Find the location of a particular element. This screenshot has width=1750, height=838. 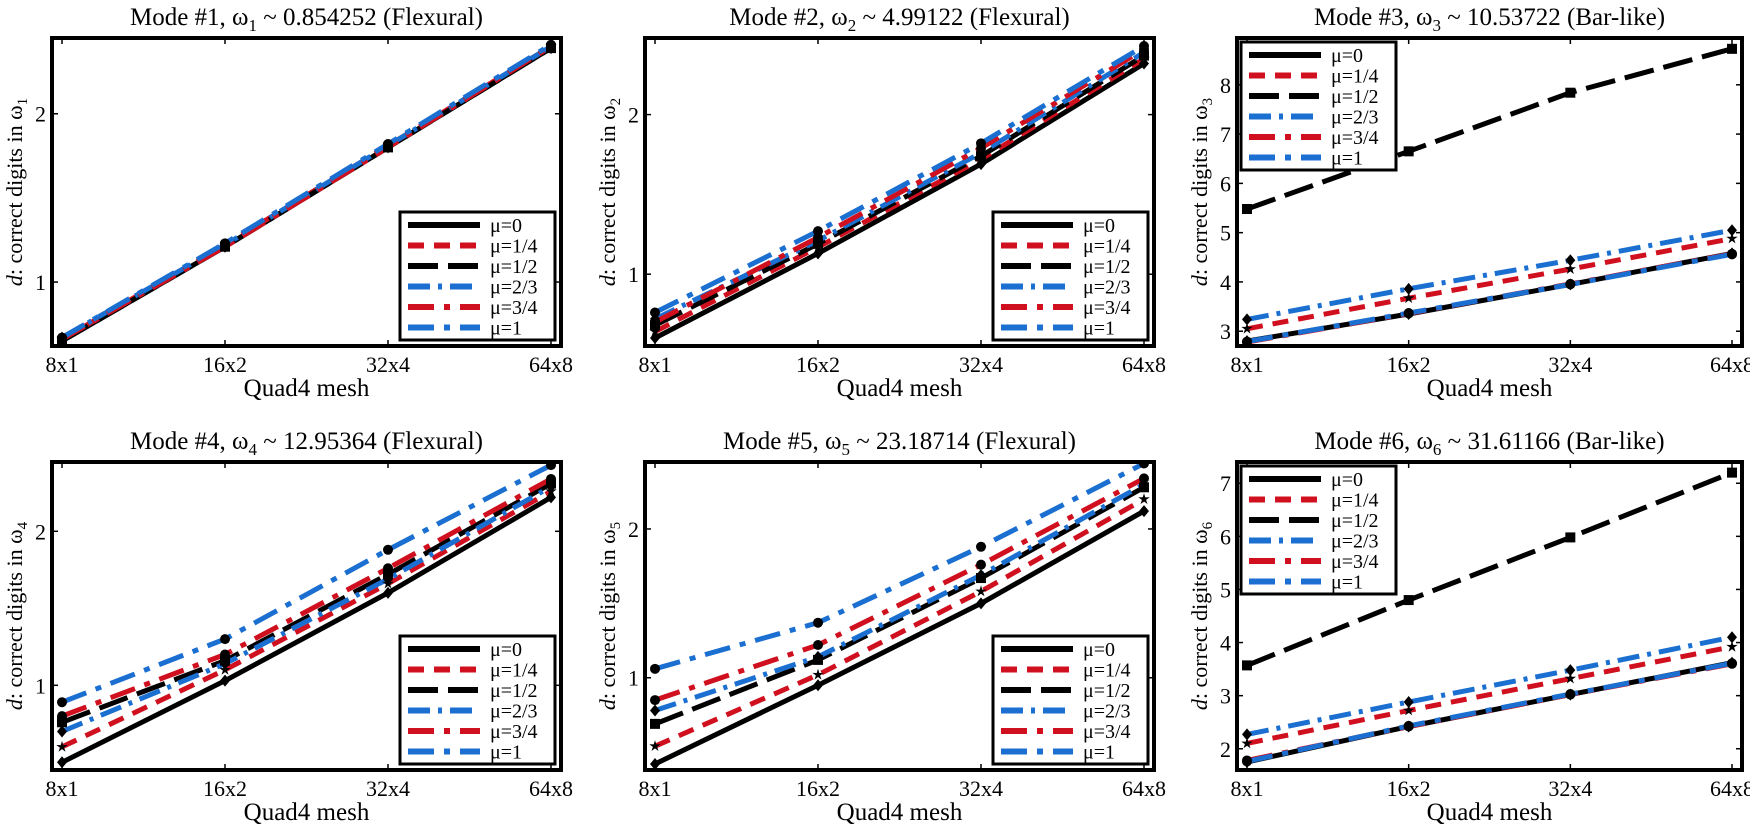

title-text: Mode #3, ω is located at coordinates (1373, 17).